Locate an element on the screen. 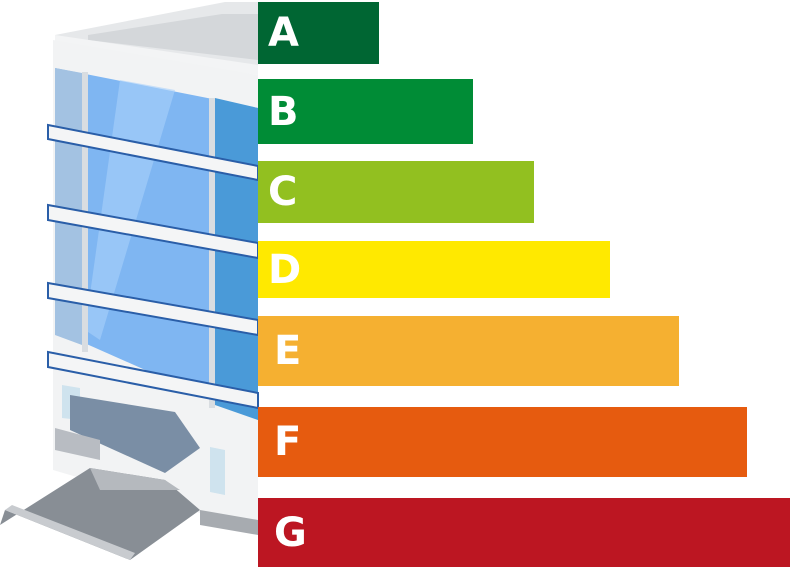 This screenshot has height=588, width=800. rating-label: E is located at coordinates (288, 351).